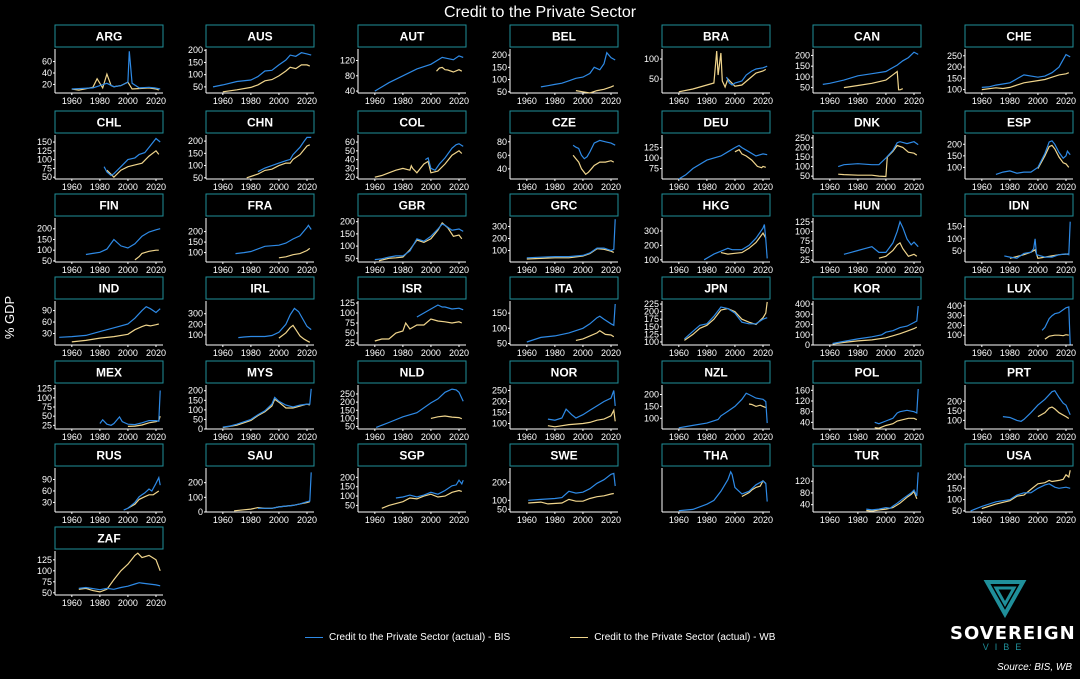 Image resolution: width=1080 pixels, height=679 pixels. I want to click on panel-title-box-hkg, so click(716, 205).